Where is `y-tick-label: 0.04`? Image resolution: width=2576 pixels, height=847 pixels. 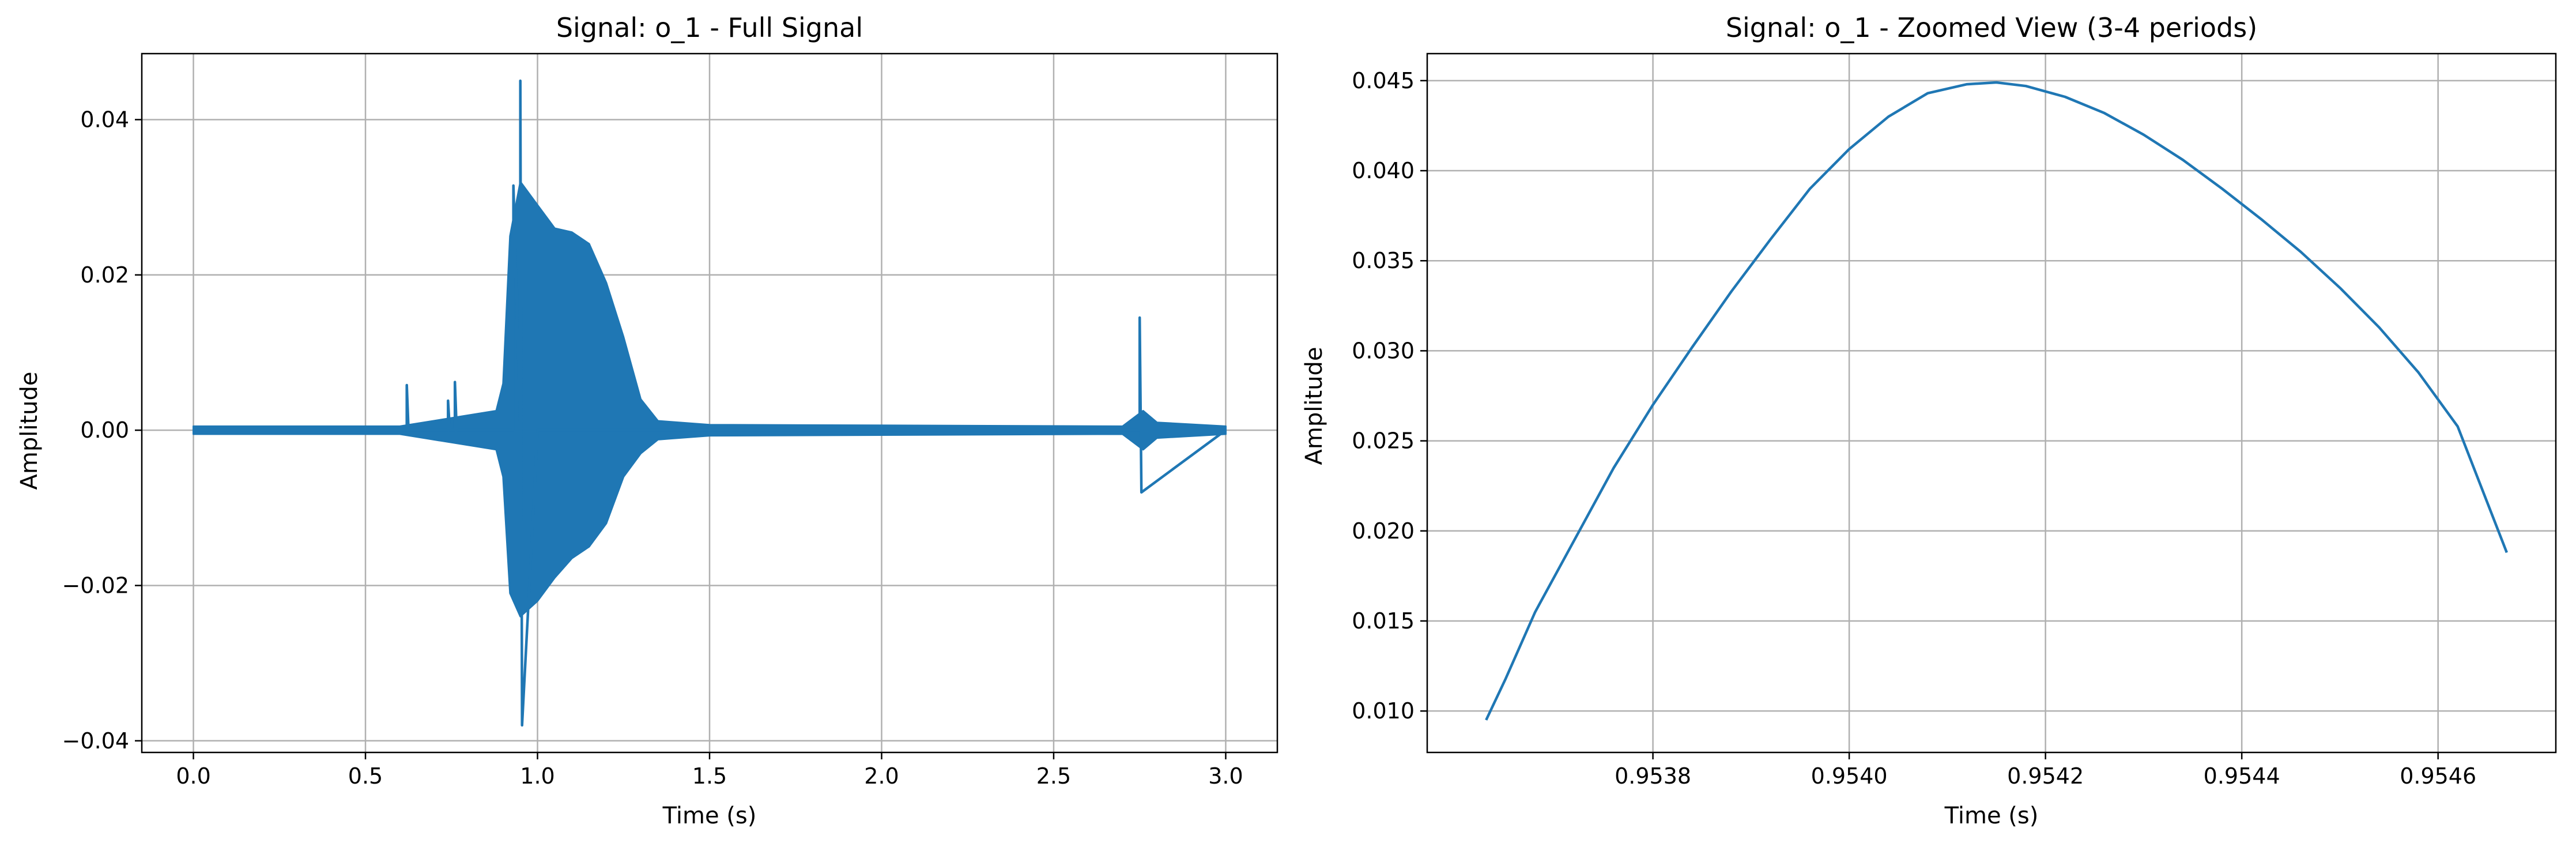
y-tick-label: 0.04 is located at coordinates (104, 119).